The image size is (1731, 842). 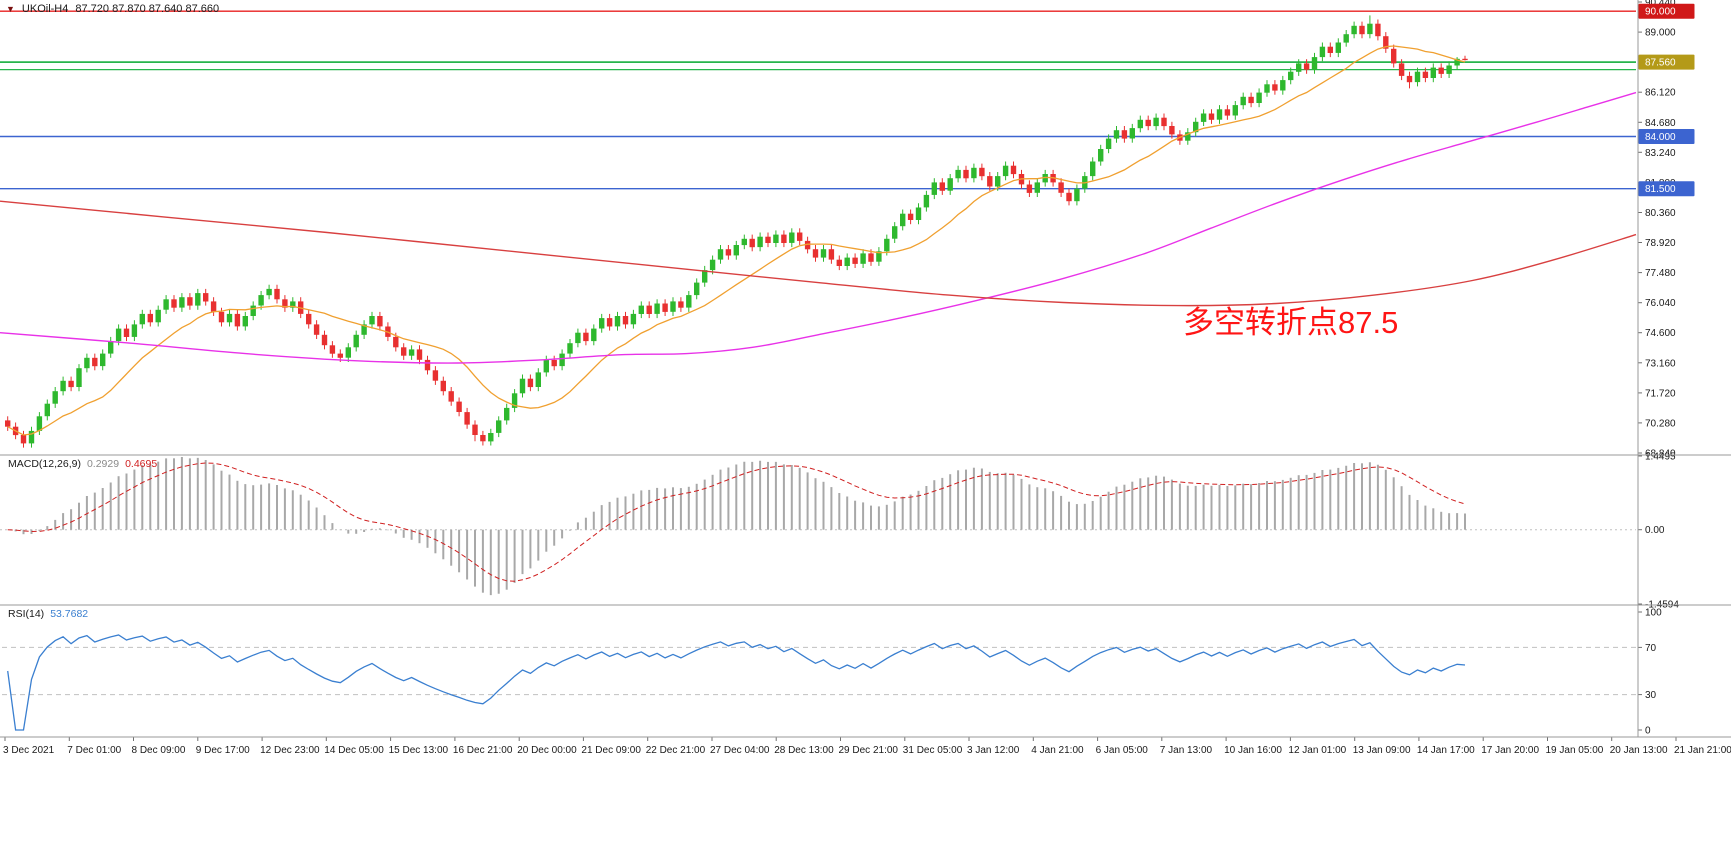 I want to click on time-tick-label: 12 Jan 01:00, so click(x=1317, y=750).